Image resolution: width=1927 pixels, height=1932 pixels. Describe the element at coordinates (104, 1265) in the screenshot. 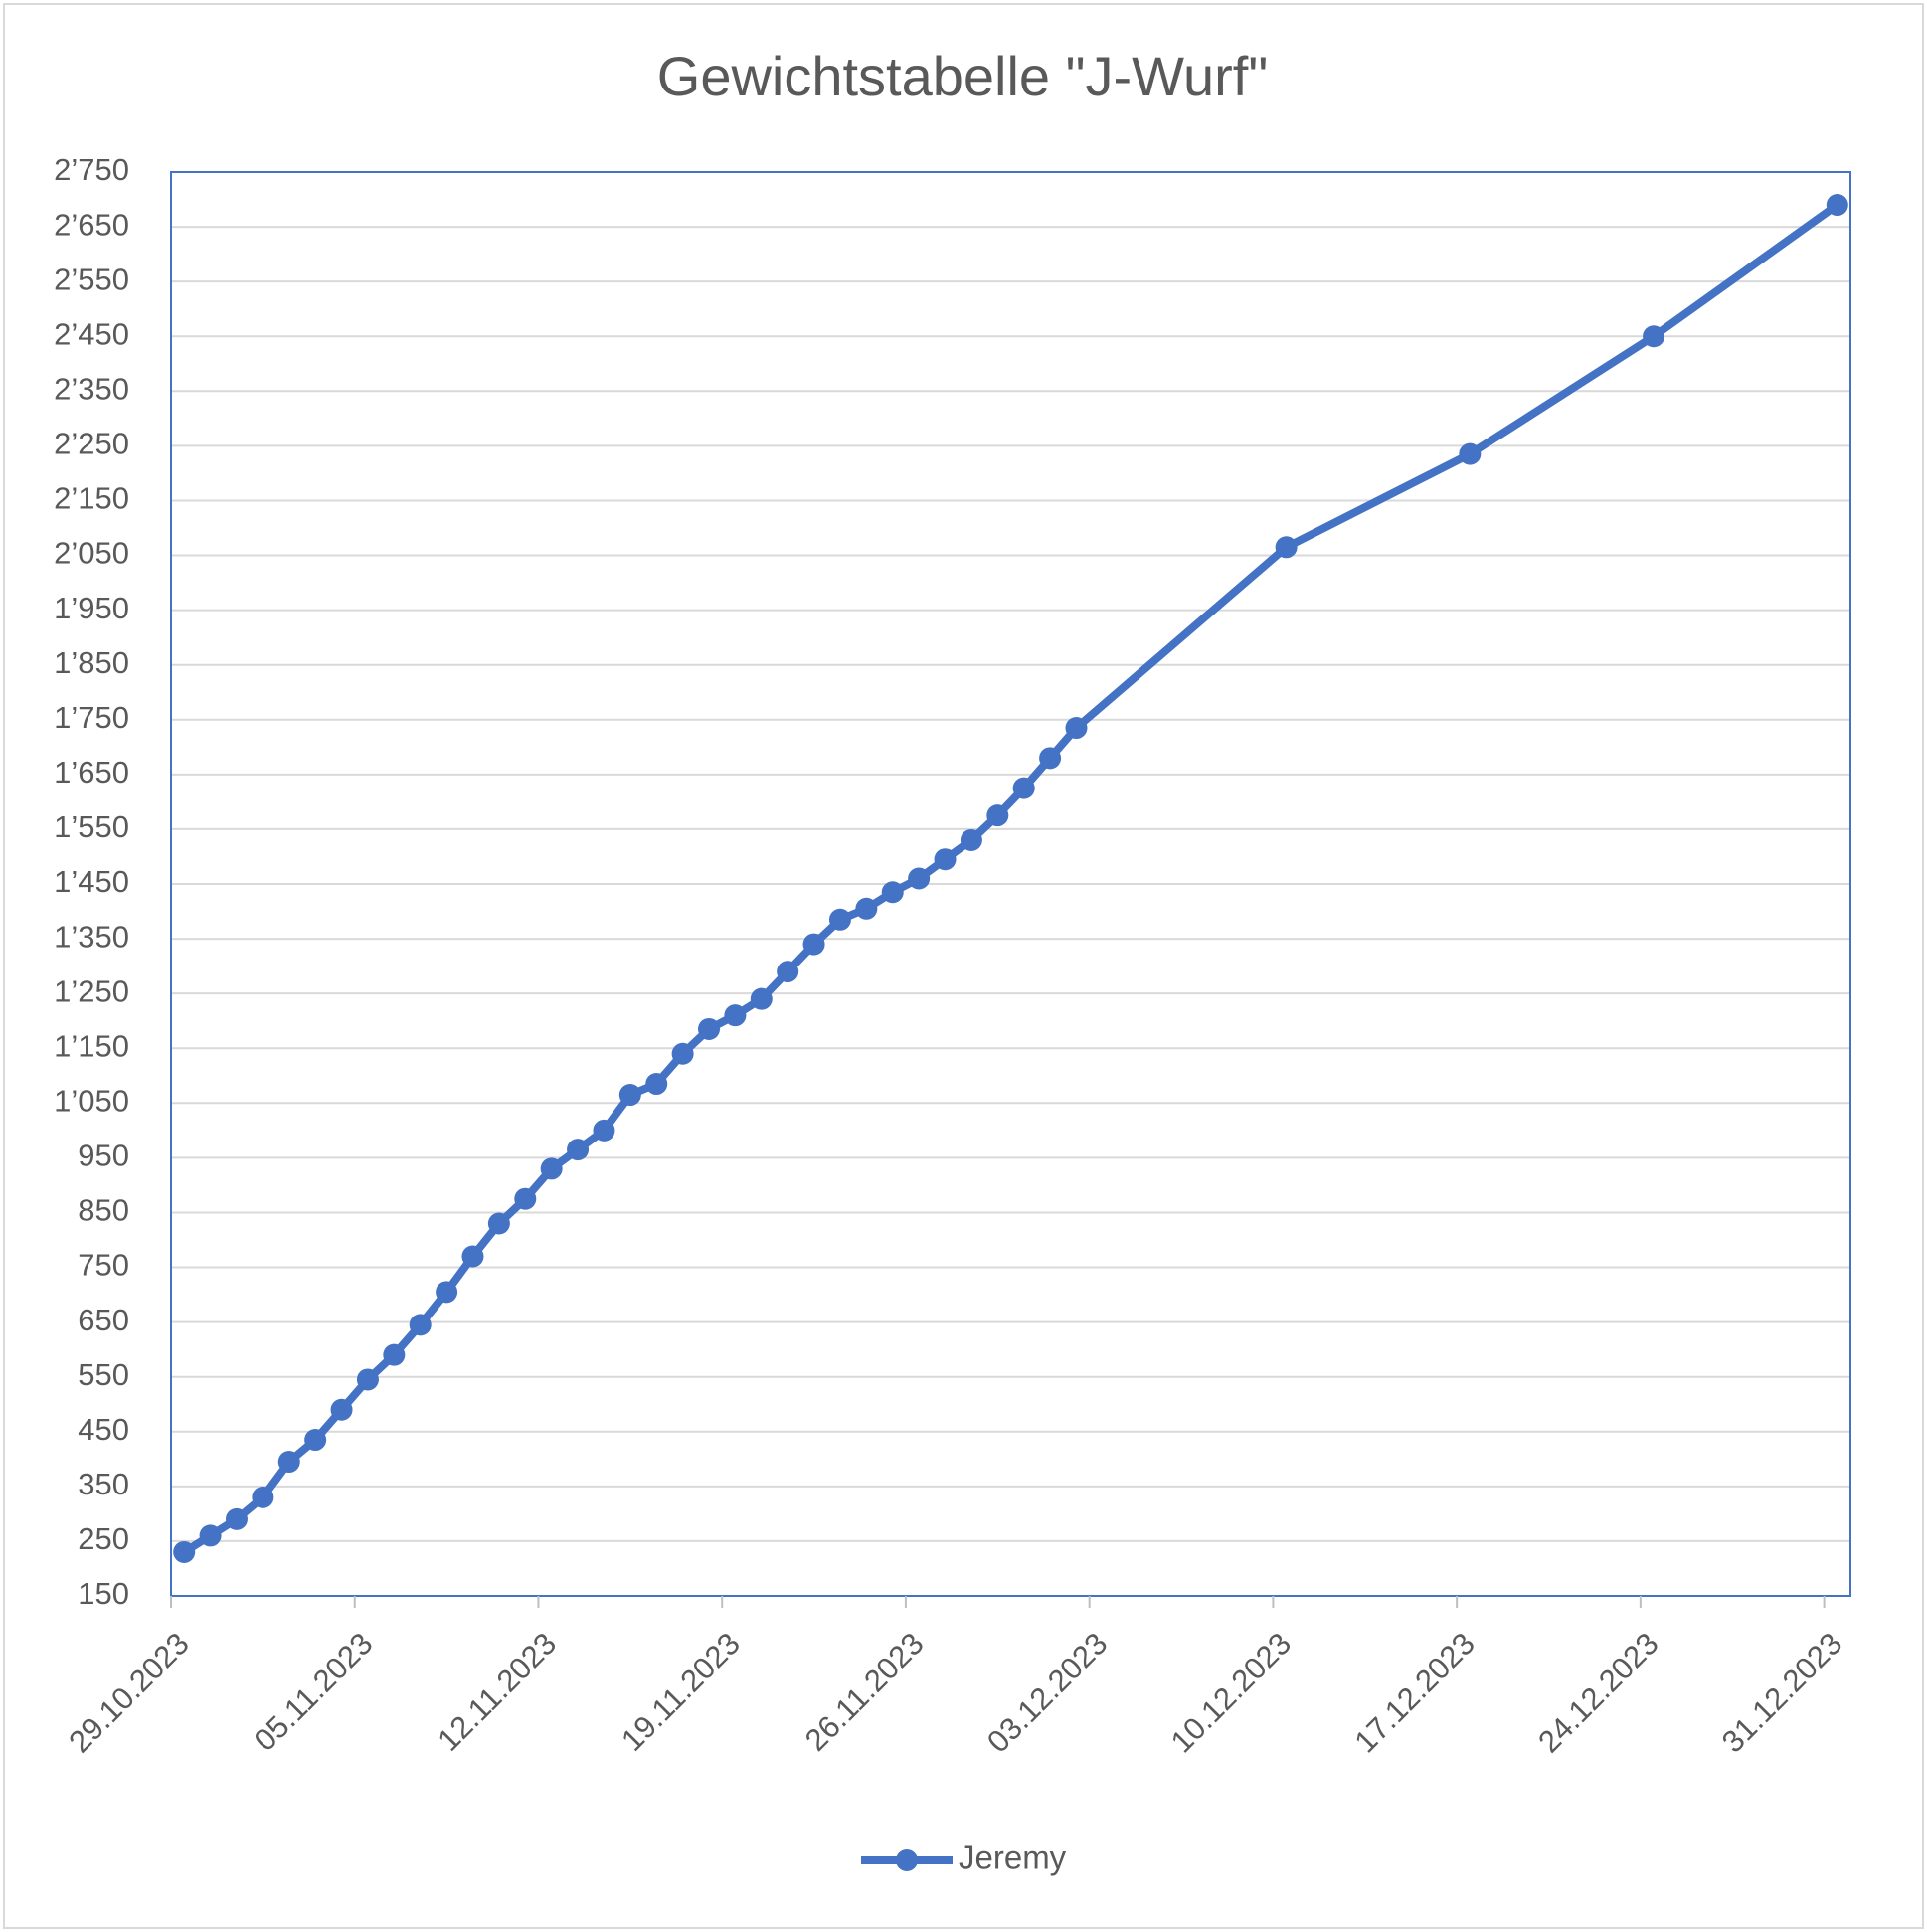

I see `y-tick-label: 750` at that location.